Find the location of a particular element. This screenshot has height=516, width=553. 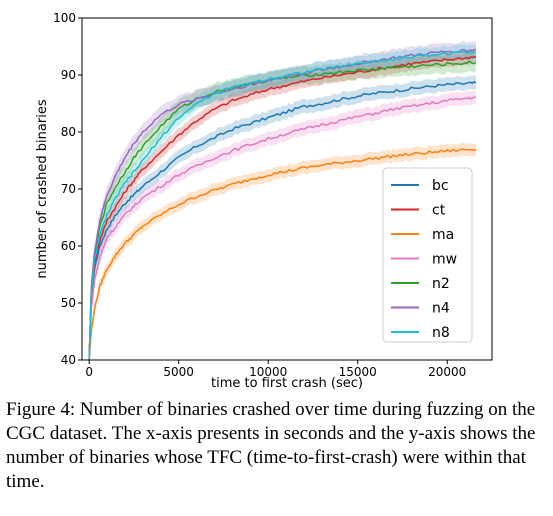

legend: bc ct ma mw n2 n4 n8 is located at coordinates (427, 255).